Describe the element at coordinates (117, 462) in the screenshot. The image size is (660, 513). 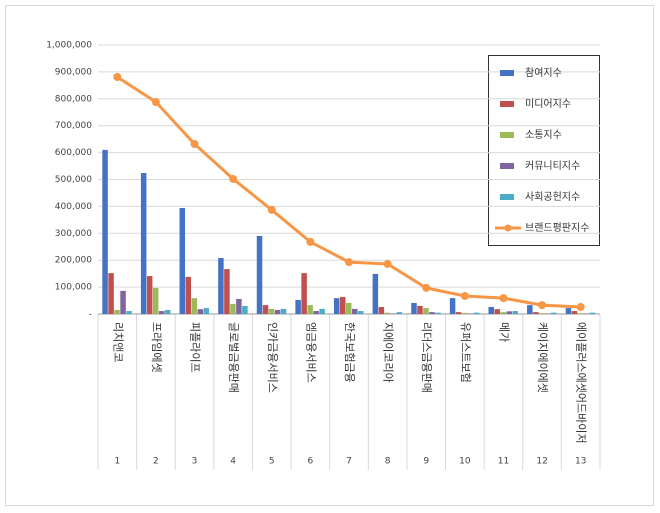
I see `rank-label: 1` at that location.